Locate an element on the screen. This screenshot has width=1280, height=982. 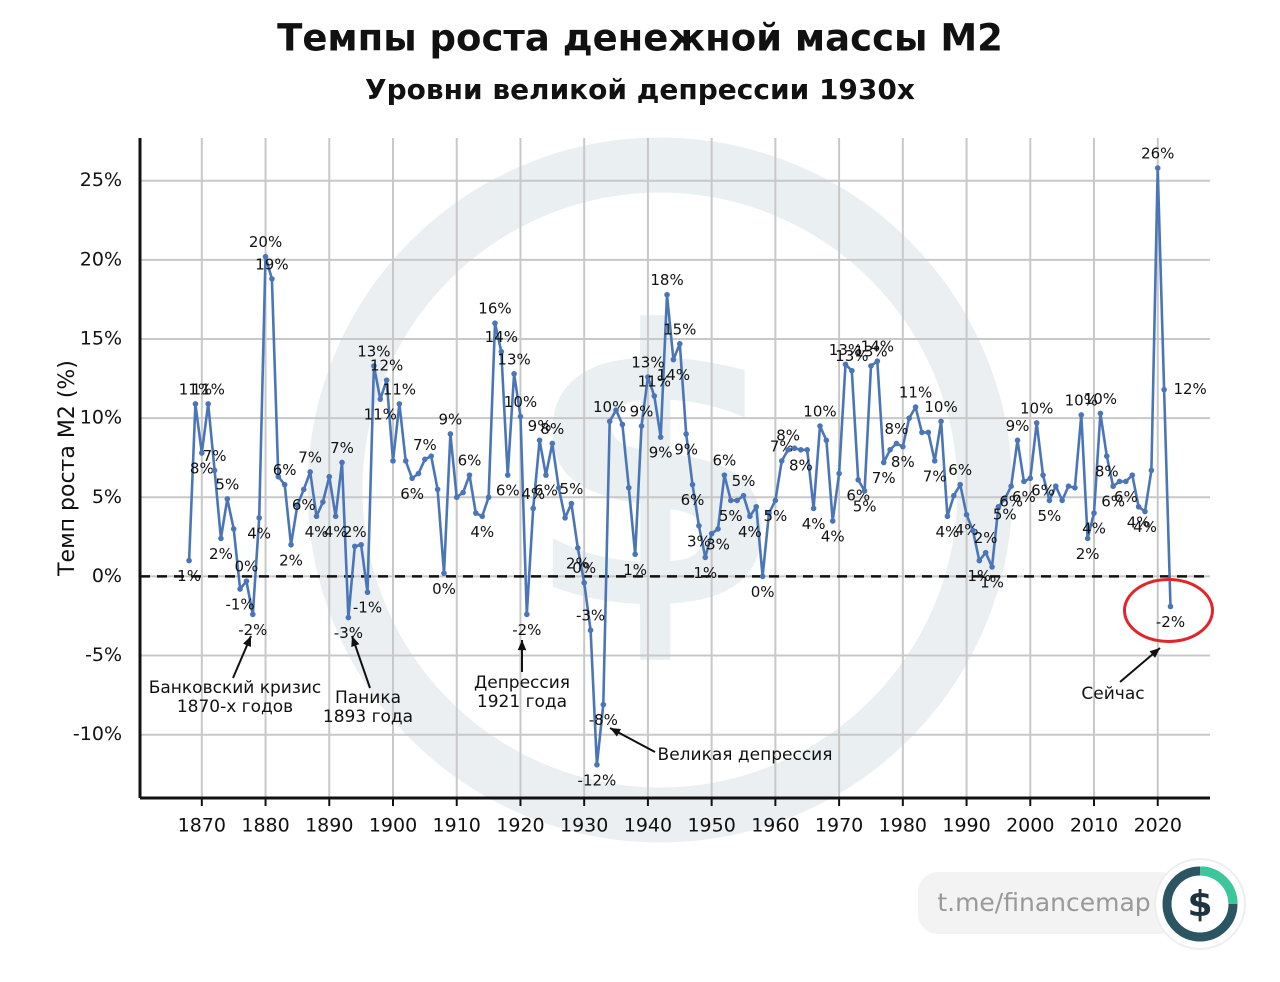
annotation: Великая депрессия is located at coordinates (745, 755).